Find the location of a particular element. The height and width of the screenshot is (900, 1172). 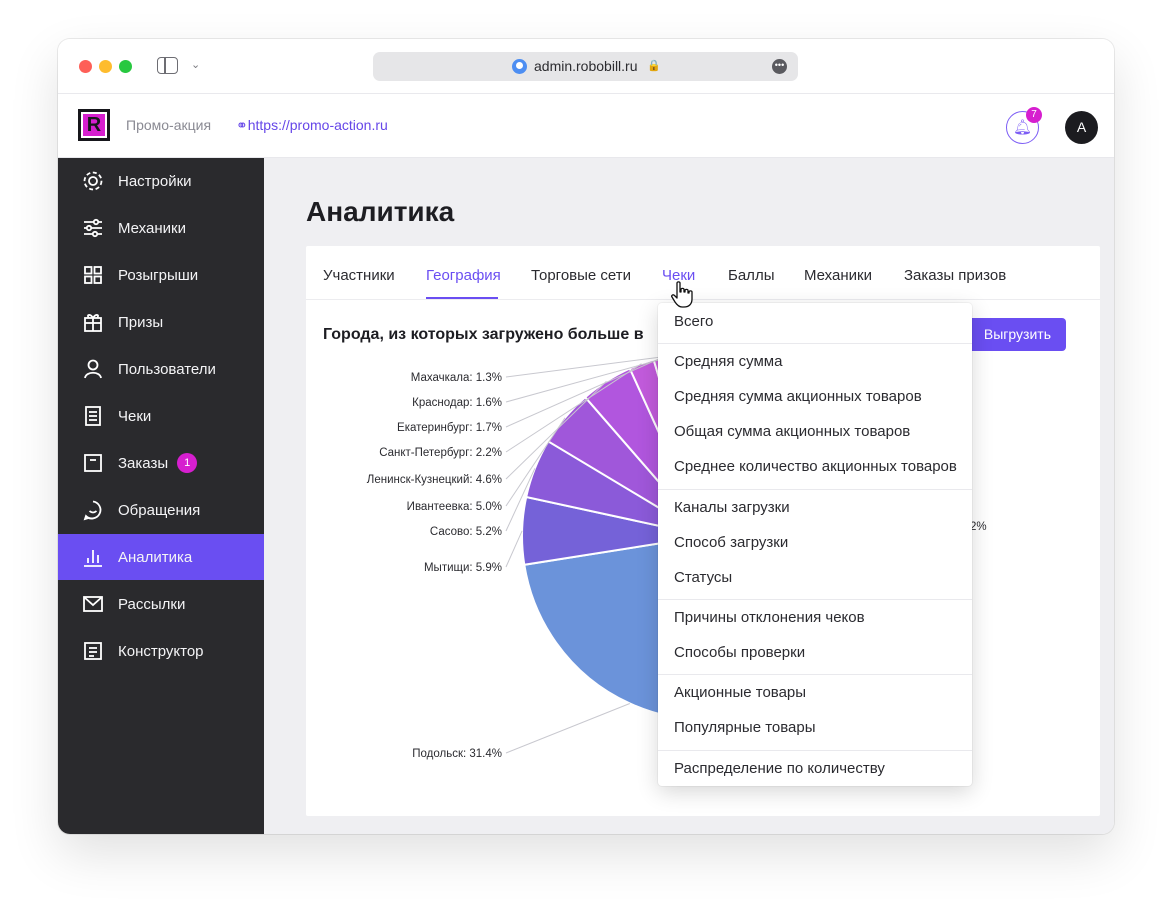

address-bar: admin.robobill.ru 🔒 ••• is located at coordinates (585, 66).